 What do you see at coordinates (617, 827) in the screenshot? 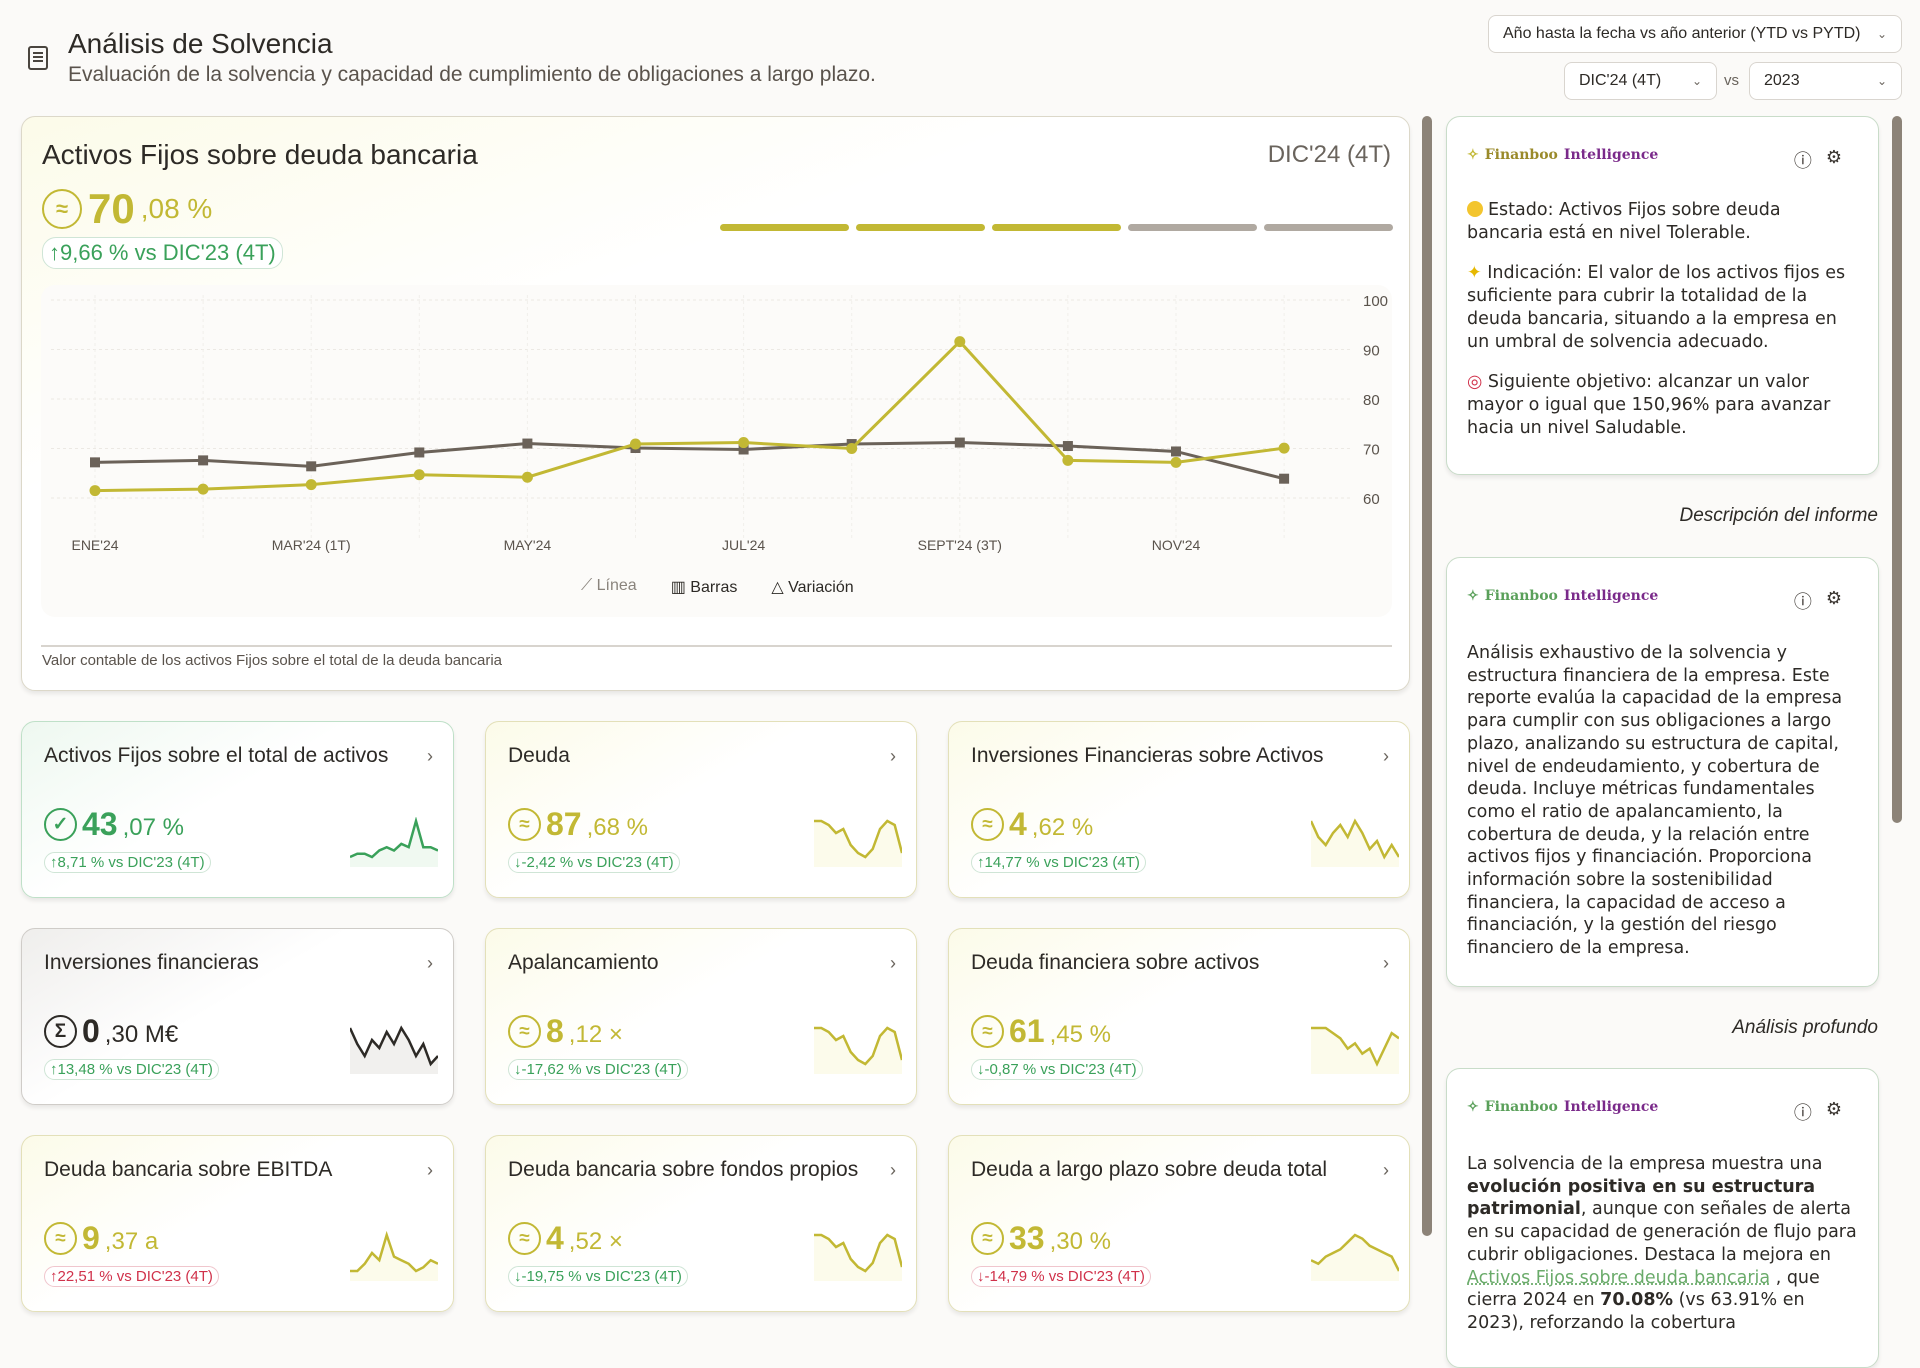
I see `value-decimal: ,68 %` at bounding box center [617, 827].